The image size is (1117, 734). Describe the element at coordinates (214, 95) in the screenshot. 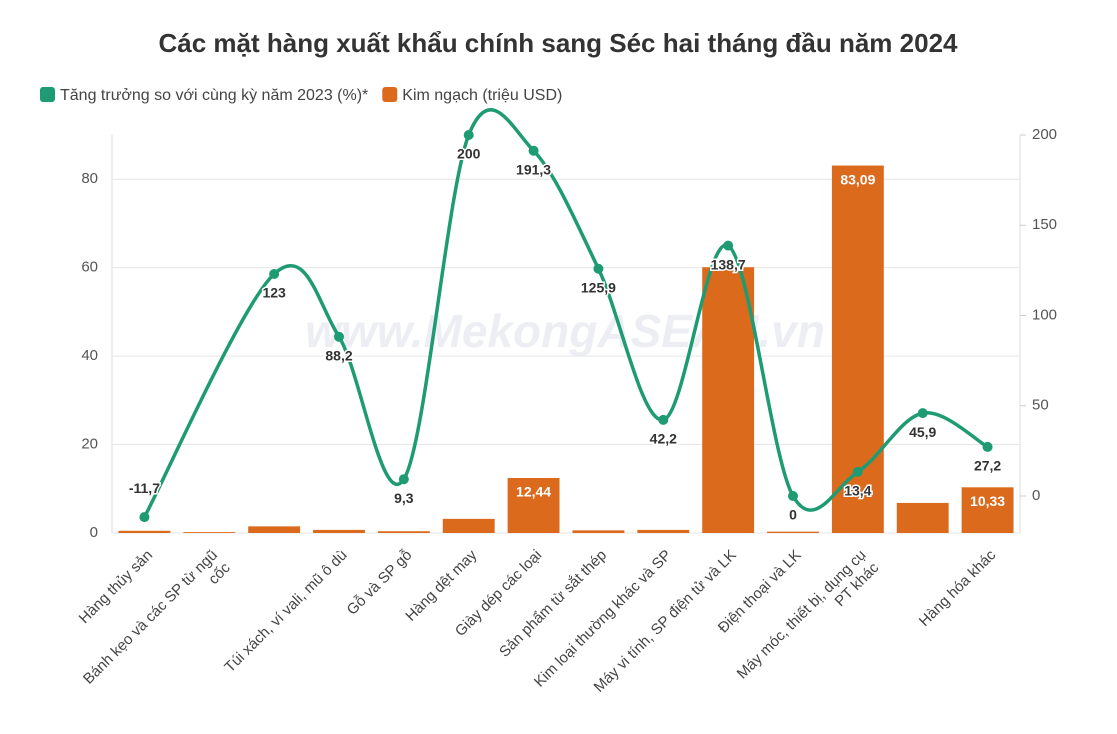

I see `legend-label: Tăng trưởng so với cùng kỳ năm 2023 (%)*` at that location.